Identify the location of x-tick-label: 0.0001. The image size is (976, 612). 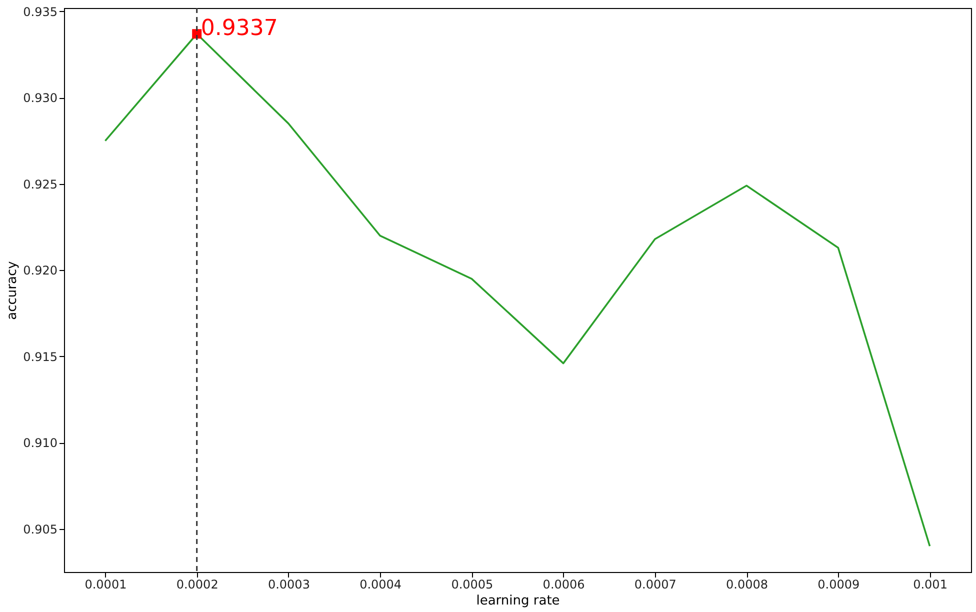
(105, 585).